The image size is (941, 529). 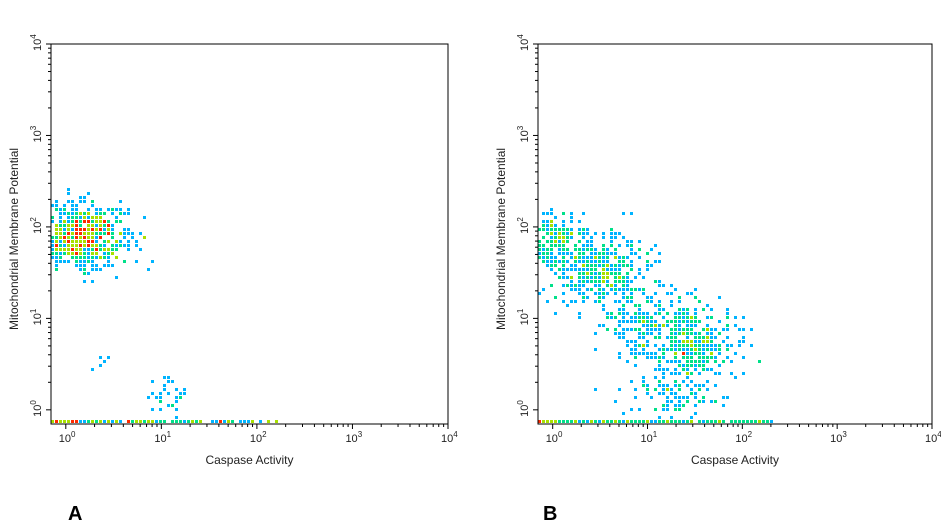 I want to click on x-tick-label: 10⁴, so click(x=933, y=437).